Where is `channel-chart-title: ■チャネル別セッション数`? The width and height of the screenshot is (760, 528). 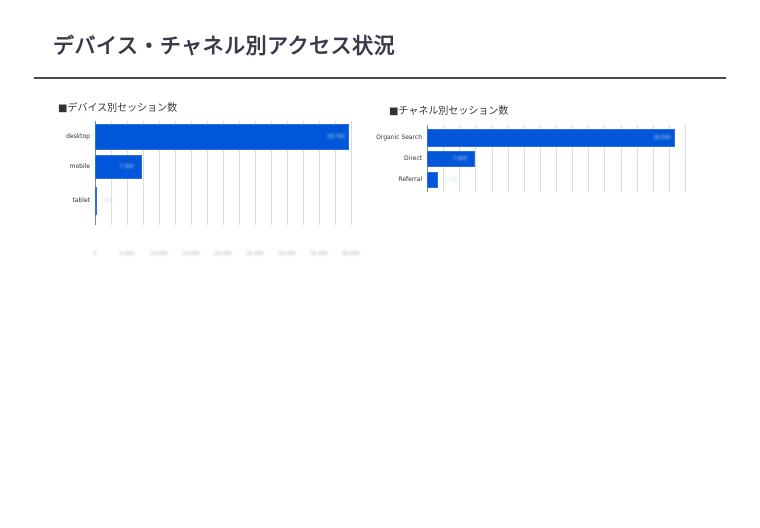 channel-chart-title: ■チャネル別セッション数 is located at coordinates (449, 111).